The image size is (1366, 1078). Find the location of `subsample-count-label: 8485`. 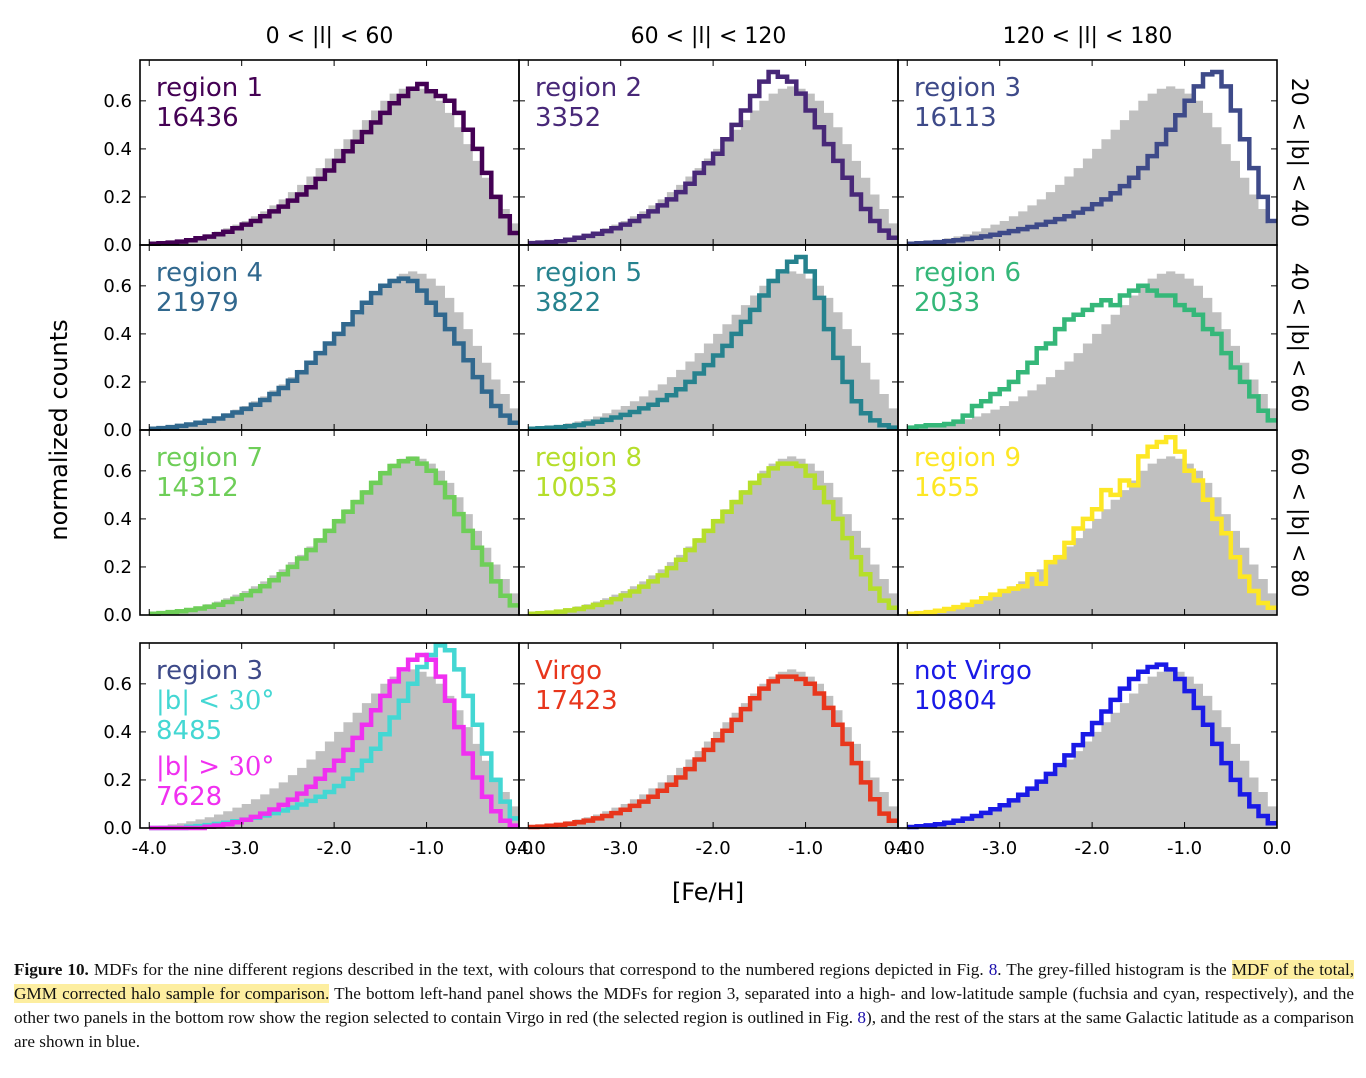

subsample-count-label: 8485 is located at coordinates (189, 731).